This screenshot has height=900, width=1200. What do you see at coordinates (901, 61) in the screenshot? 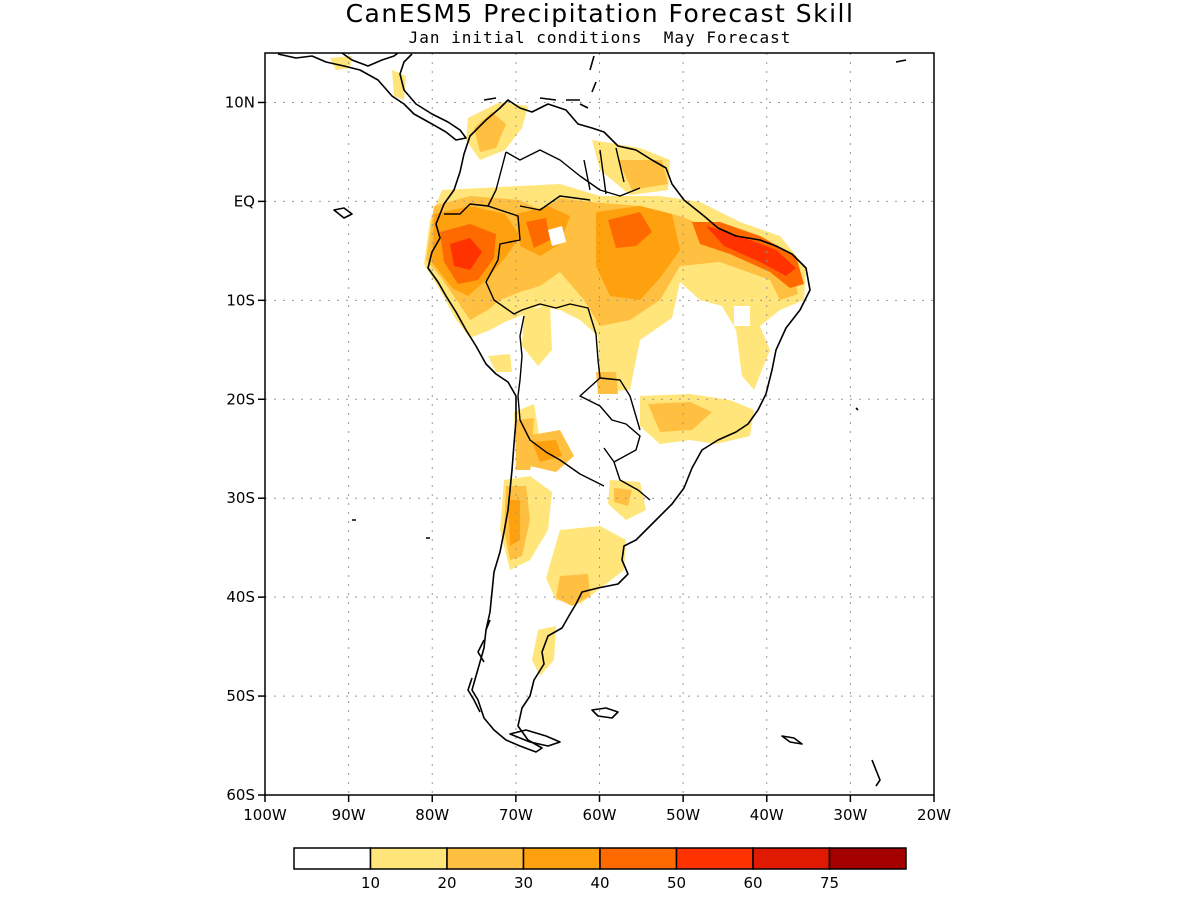
I see `saint-peter-paul` at bounding box center [901, 61].